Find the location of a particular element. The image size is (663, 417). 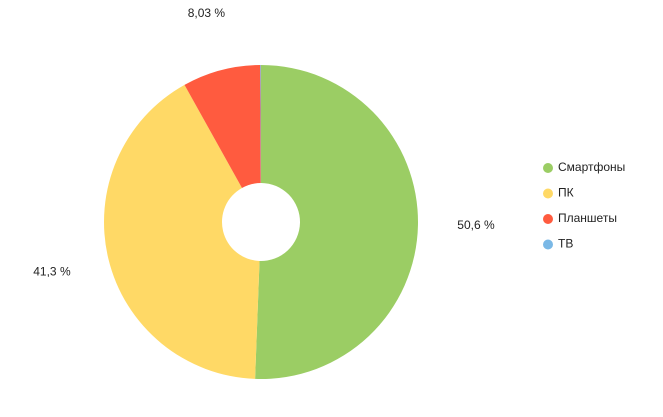

legend-label: ПК is located at coordinates (566, 193).